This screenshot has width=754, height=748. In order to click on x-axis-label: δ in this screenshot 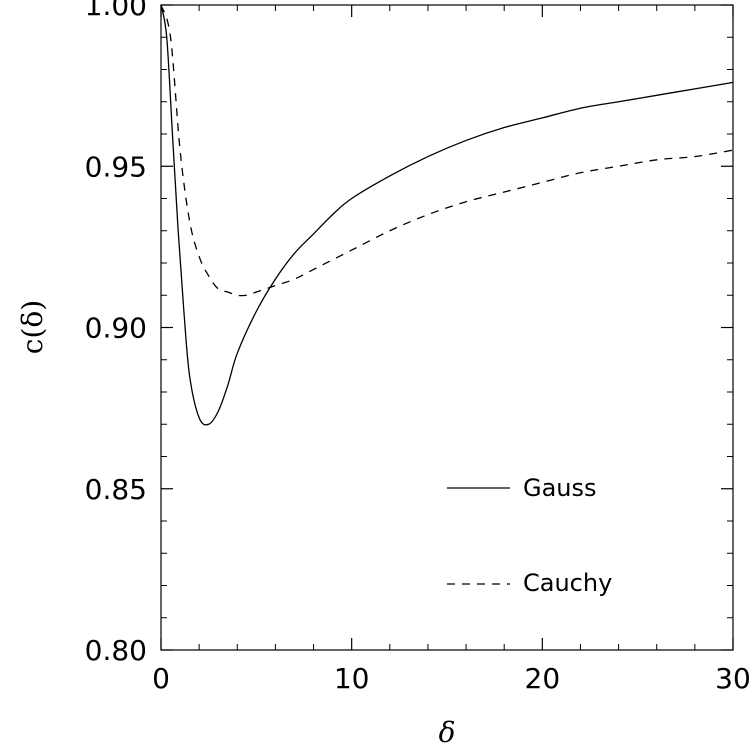, I will do `click(447, 732)`.